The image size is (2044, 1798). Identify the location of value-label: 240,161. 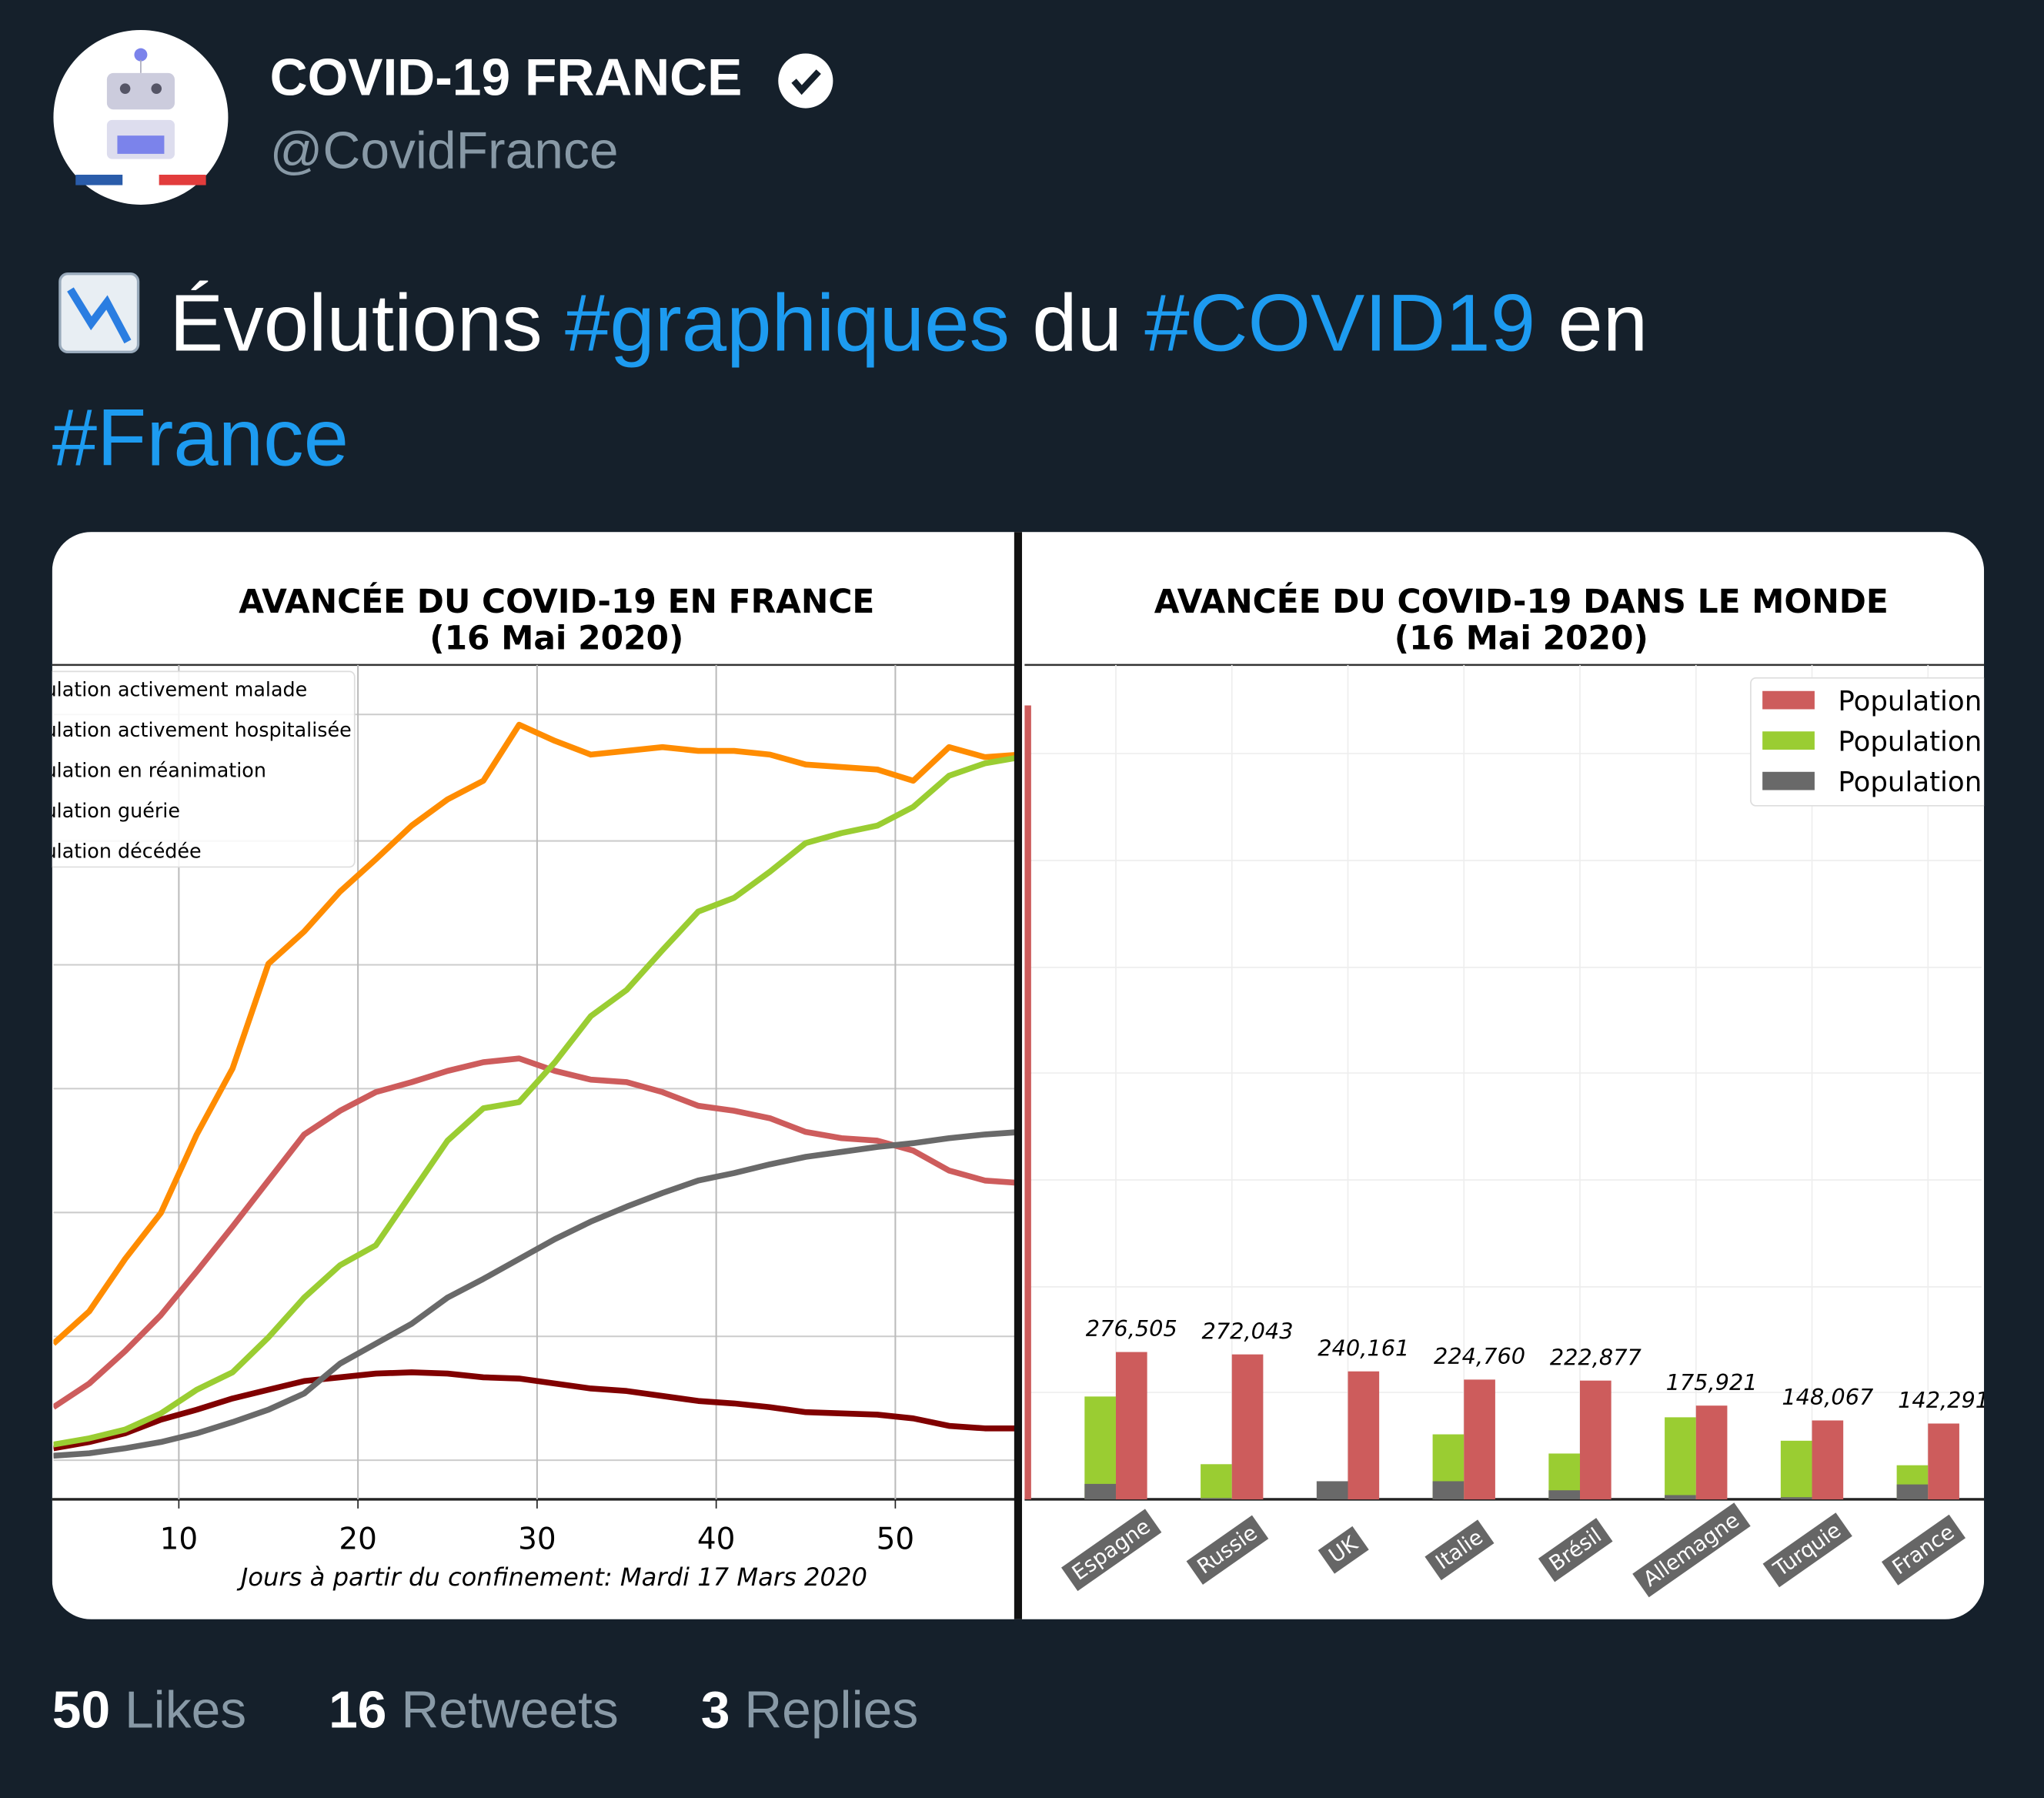
(1363, 1348).